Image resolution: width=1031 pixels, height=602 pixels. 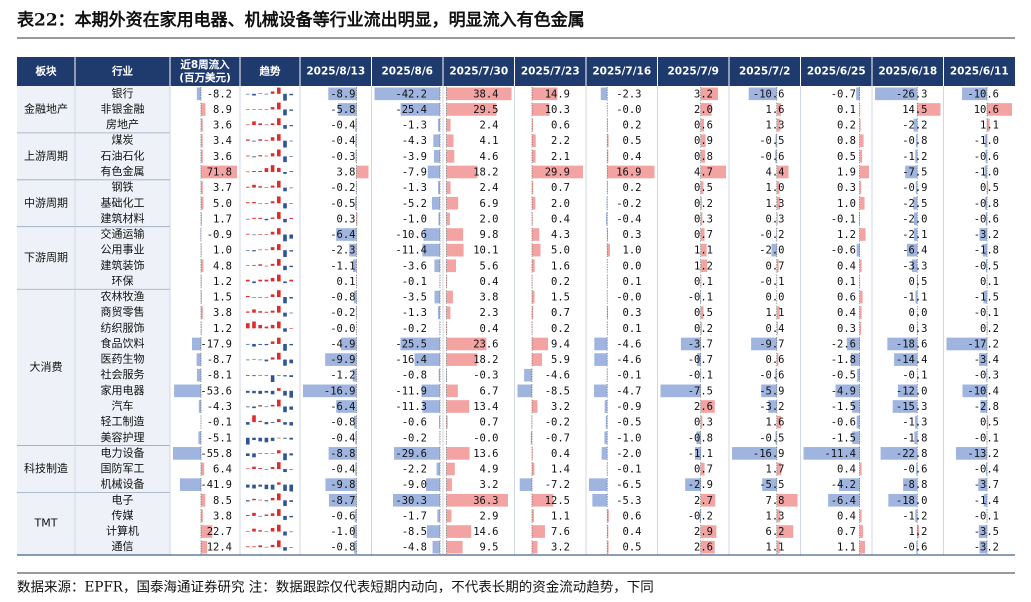 I want to click on cell-value: 2.0, so click(x=560, y=204).